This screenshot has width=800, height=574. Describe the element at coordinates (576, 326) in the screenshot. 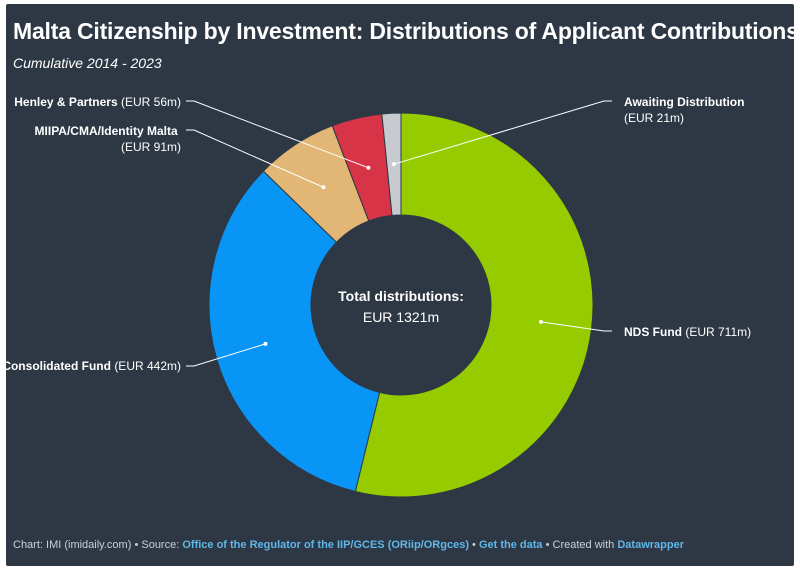

I see `leader-line-nds-fund` at that location.